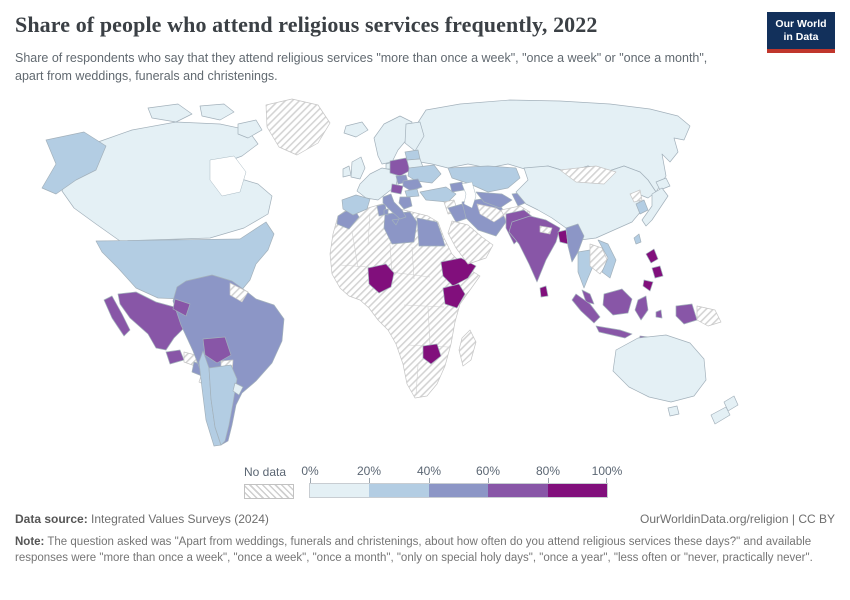 The width and height of the screenshot is (850, 600). I want to click on owid-logo-line2: in Data, so click(801, 37).